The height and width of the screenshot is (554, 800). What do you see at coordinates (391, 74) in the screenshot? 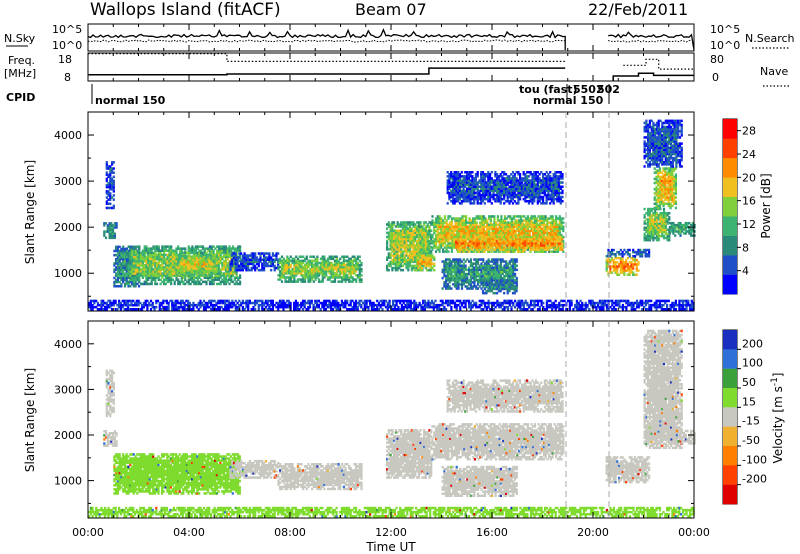
I see `frequency-series` at bounding box center [391, 74].